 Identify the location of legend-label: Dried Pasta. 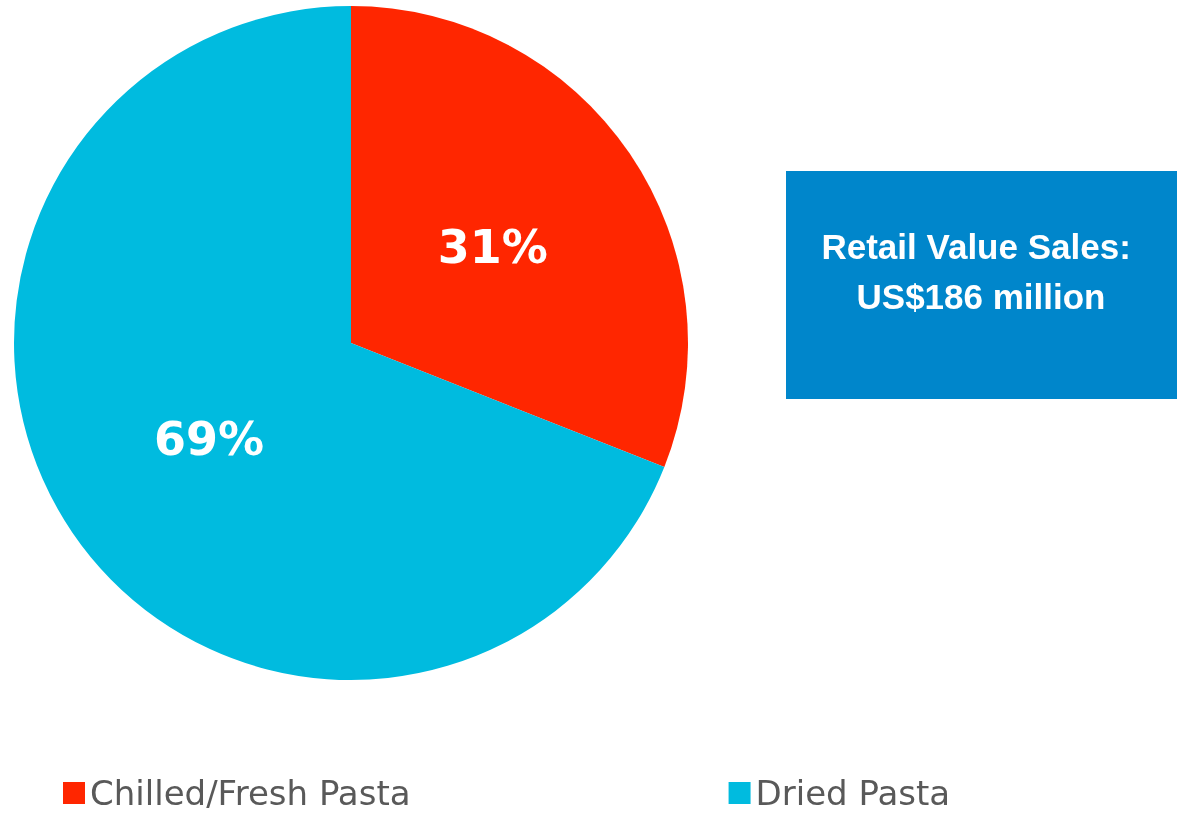
(853, 793).